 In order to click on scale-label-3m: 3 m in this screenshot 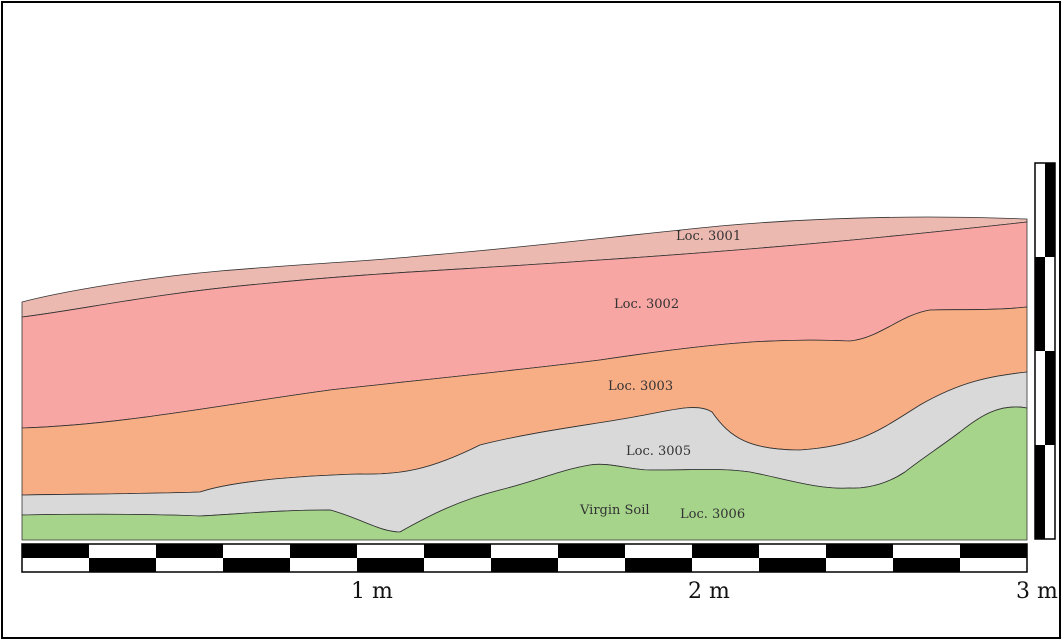, I will do `click(1037, 591)`.